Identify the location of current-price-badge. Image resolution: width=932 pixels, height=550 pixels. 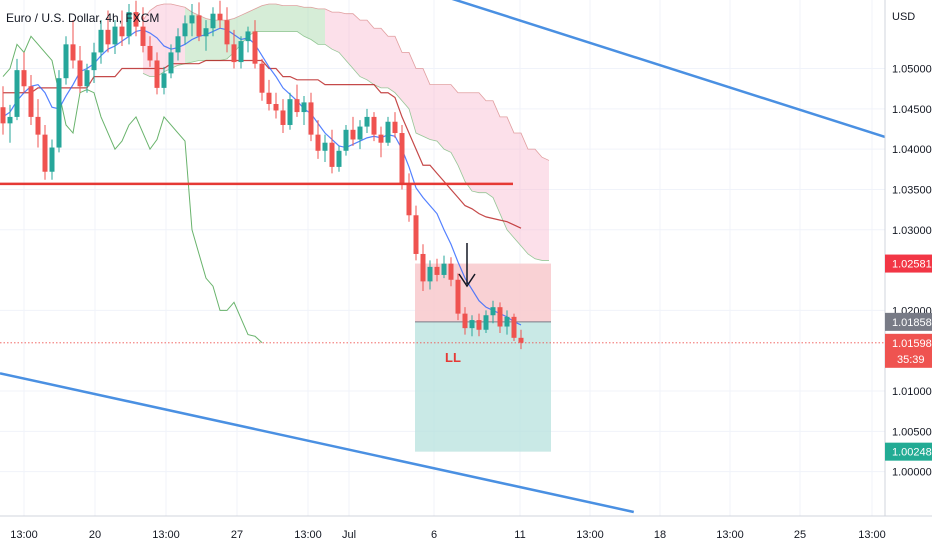
(908, 350).